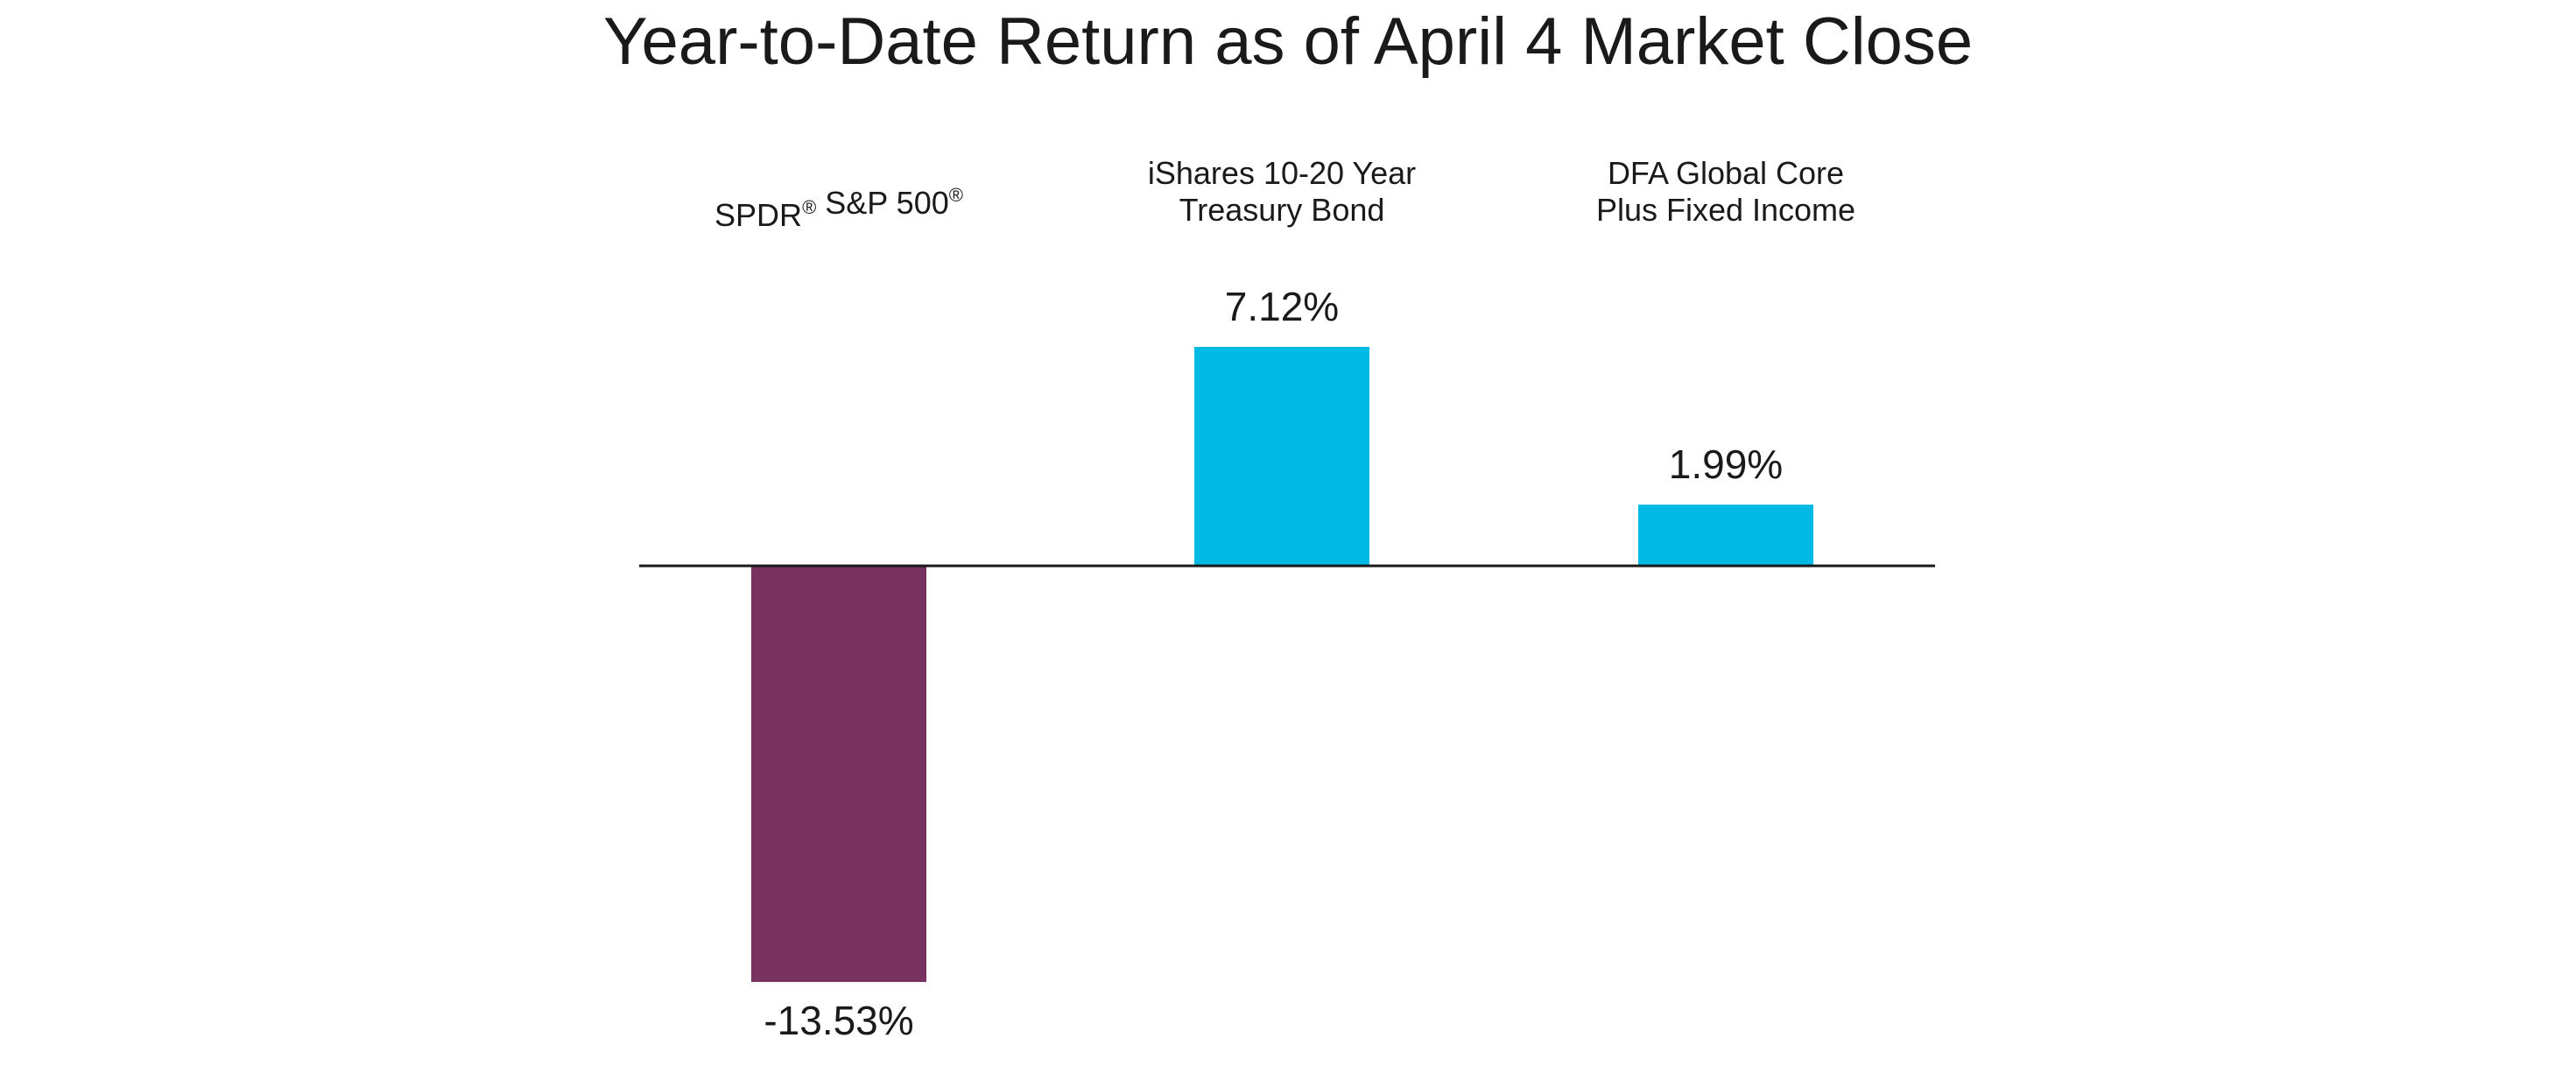 The width and height of the screenshot is (2576, 1066). Describe the element at coordinates (838, 1021) in the screenshot. I see `value-label-1: -13.53%` at that location.